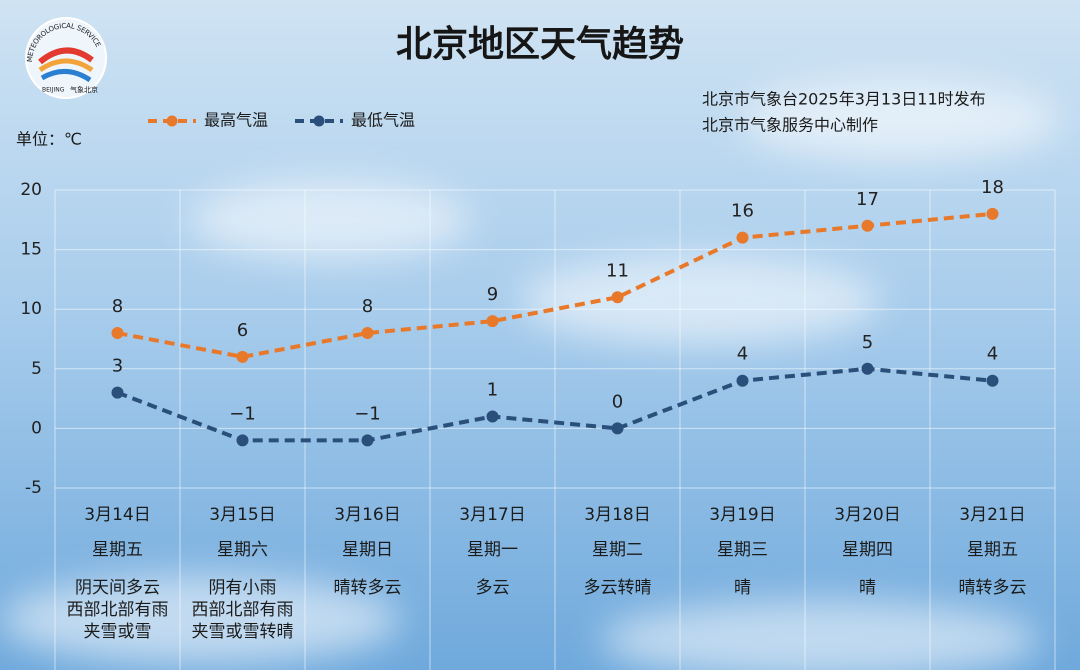 This screenshot has width=1080, height=670. Describe the element at coordinates (844, 99) in the screenshot. I see `publisher: 北京市气象台2025年3月13日11时发布` at that location.